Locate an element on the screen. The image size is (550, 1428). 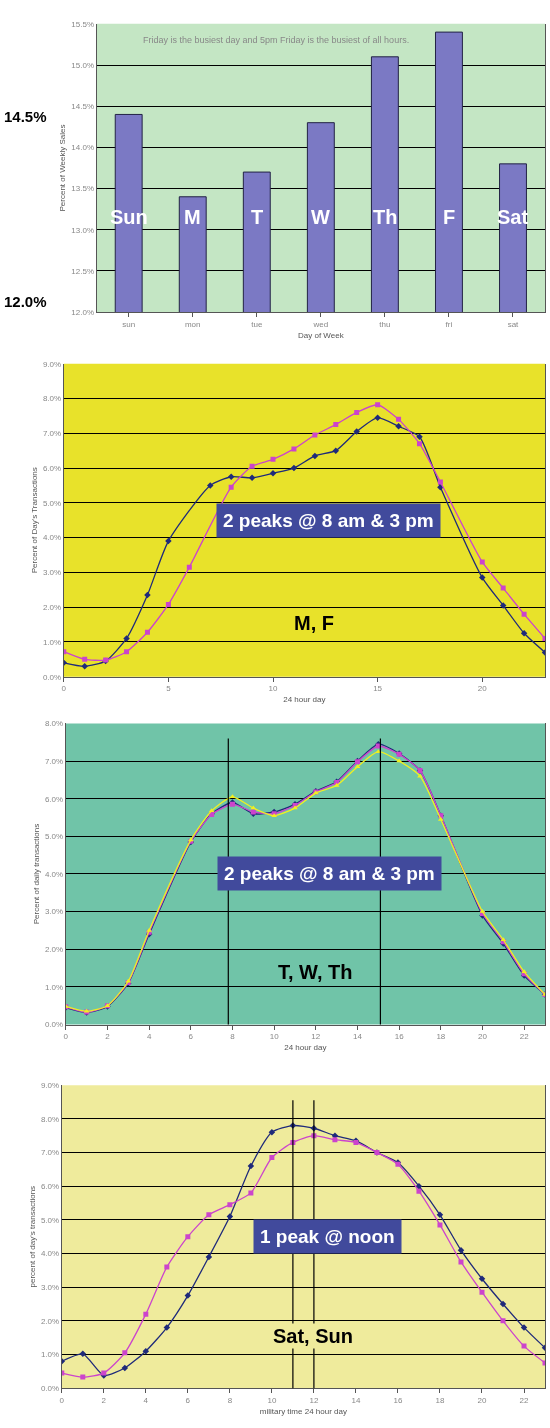
y-tick-label: 12.5% is located at coordinates (83, 271).